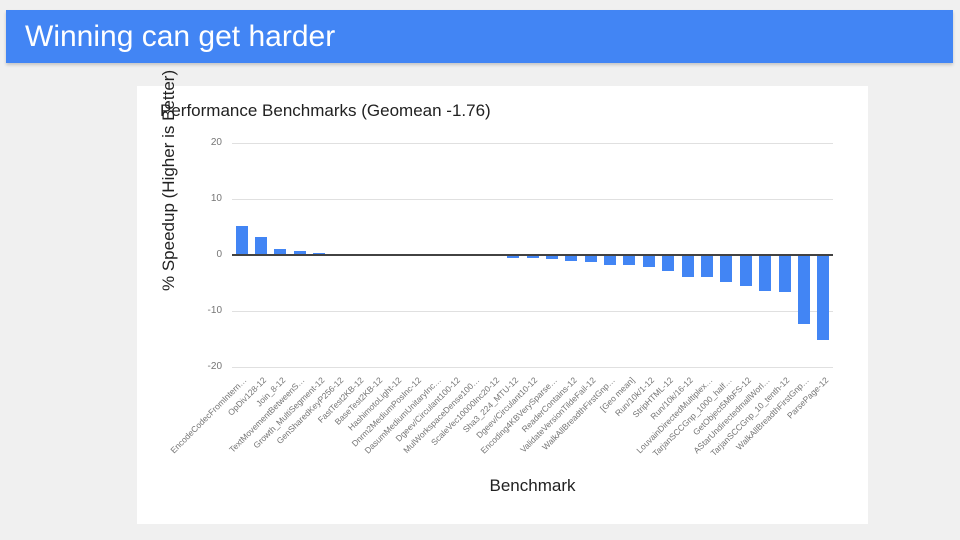  Describe the element at coordinates (479, 36) in the screenshot. I see `slide-header: Winning can get harder` at that location.